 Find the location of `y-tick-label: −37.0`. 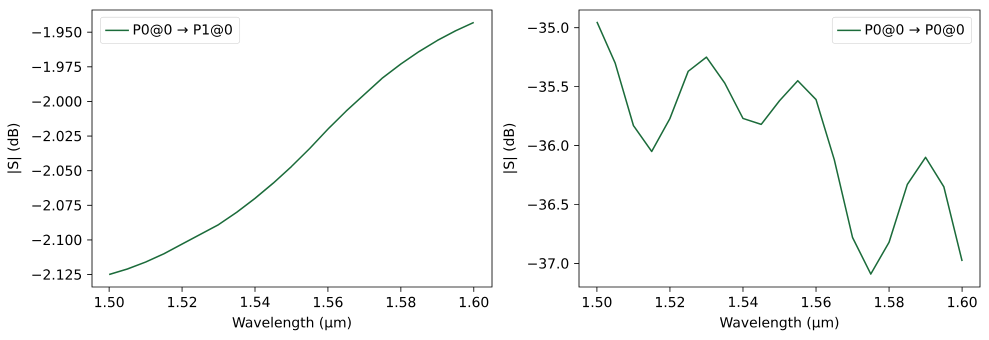

y-tick-label: −37.0 is located at coordinates (548, 263).